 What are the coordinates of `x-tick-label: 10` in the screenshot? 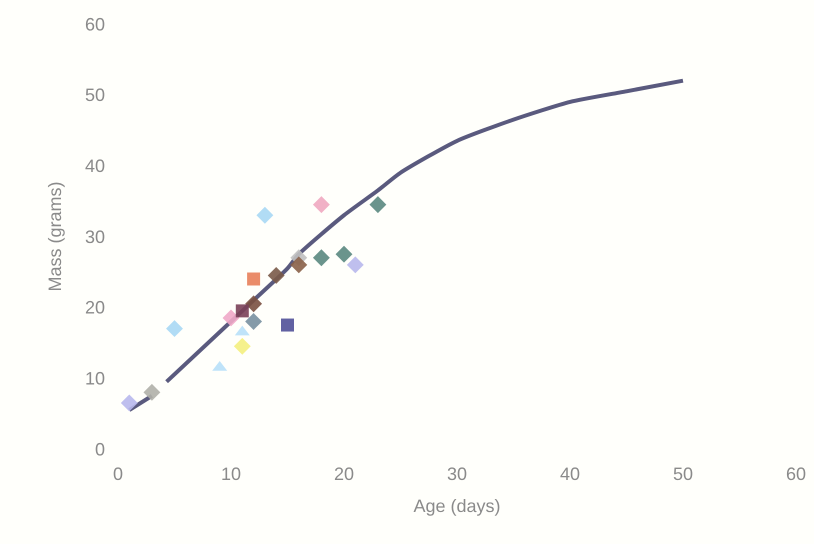 It's located at (231, 474).